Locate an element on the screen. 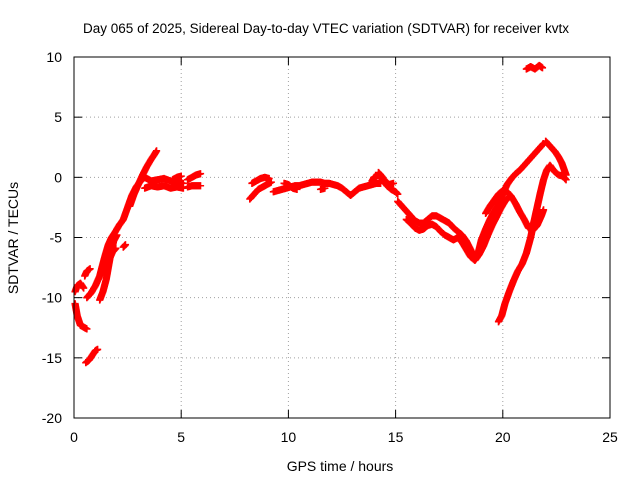  x-tick-label: 0 is located at coordinates (74, 437).